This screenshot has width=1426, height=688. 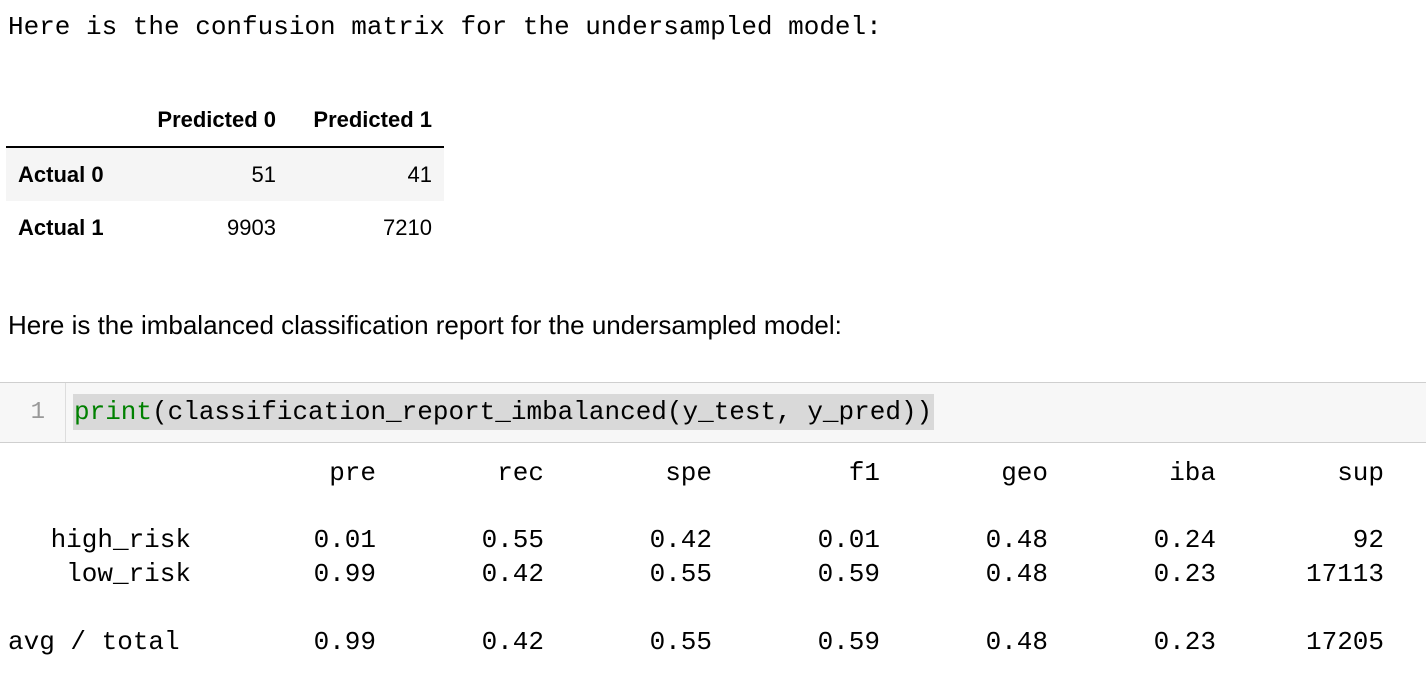 I want to click on report-header-iba: iba, so click(x=1192, y=473).